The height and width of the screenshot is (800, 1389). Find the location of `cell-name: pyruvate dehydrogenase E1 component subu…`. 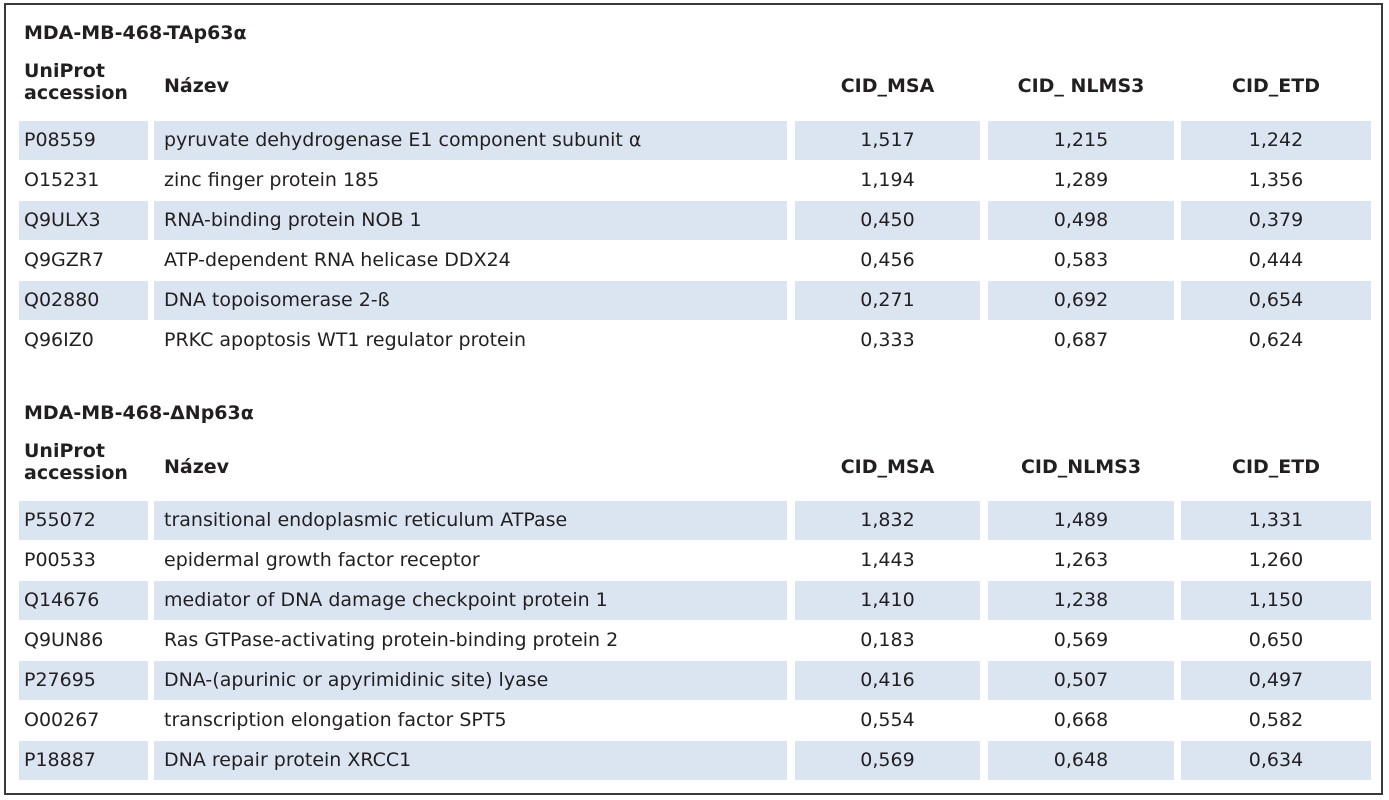

cell-name: pyruvate dehydrogenase E1 component subu… is located at coordinates (470, 140).